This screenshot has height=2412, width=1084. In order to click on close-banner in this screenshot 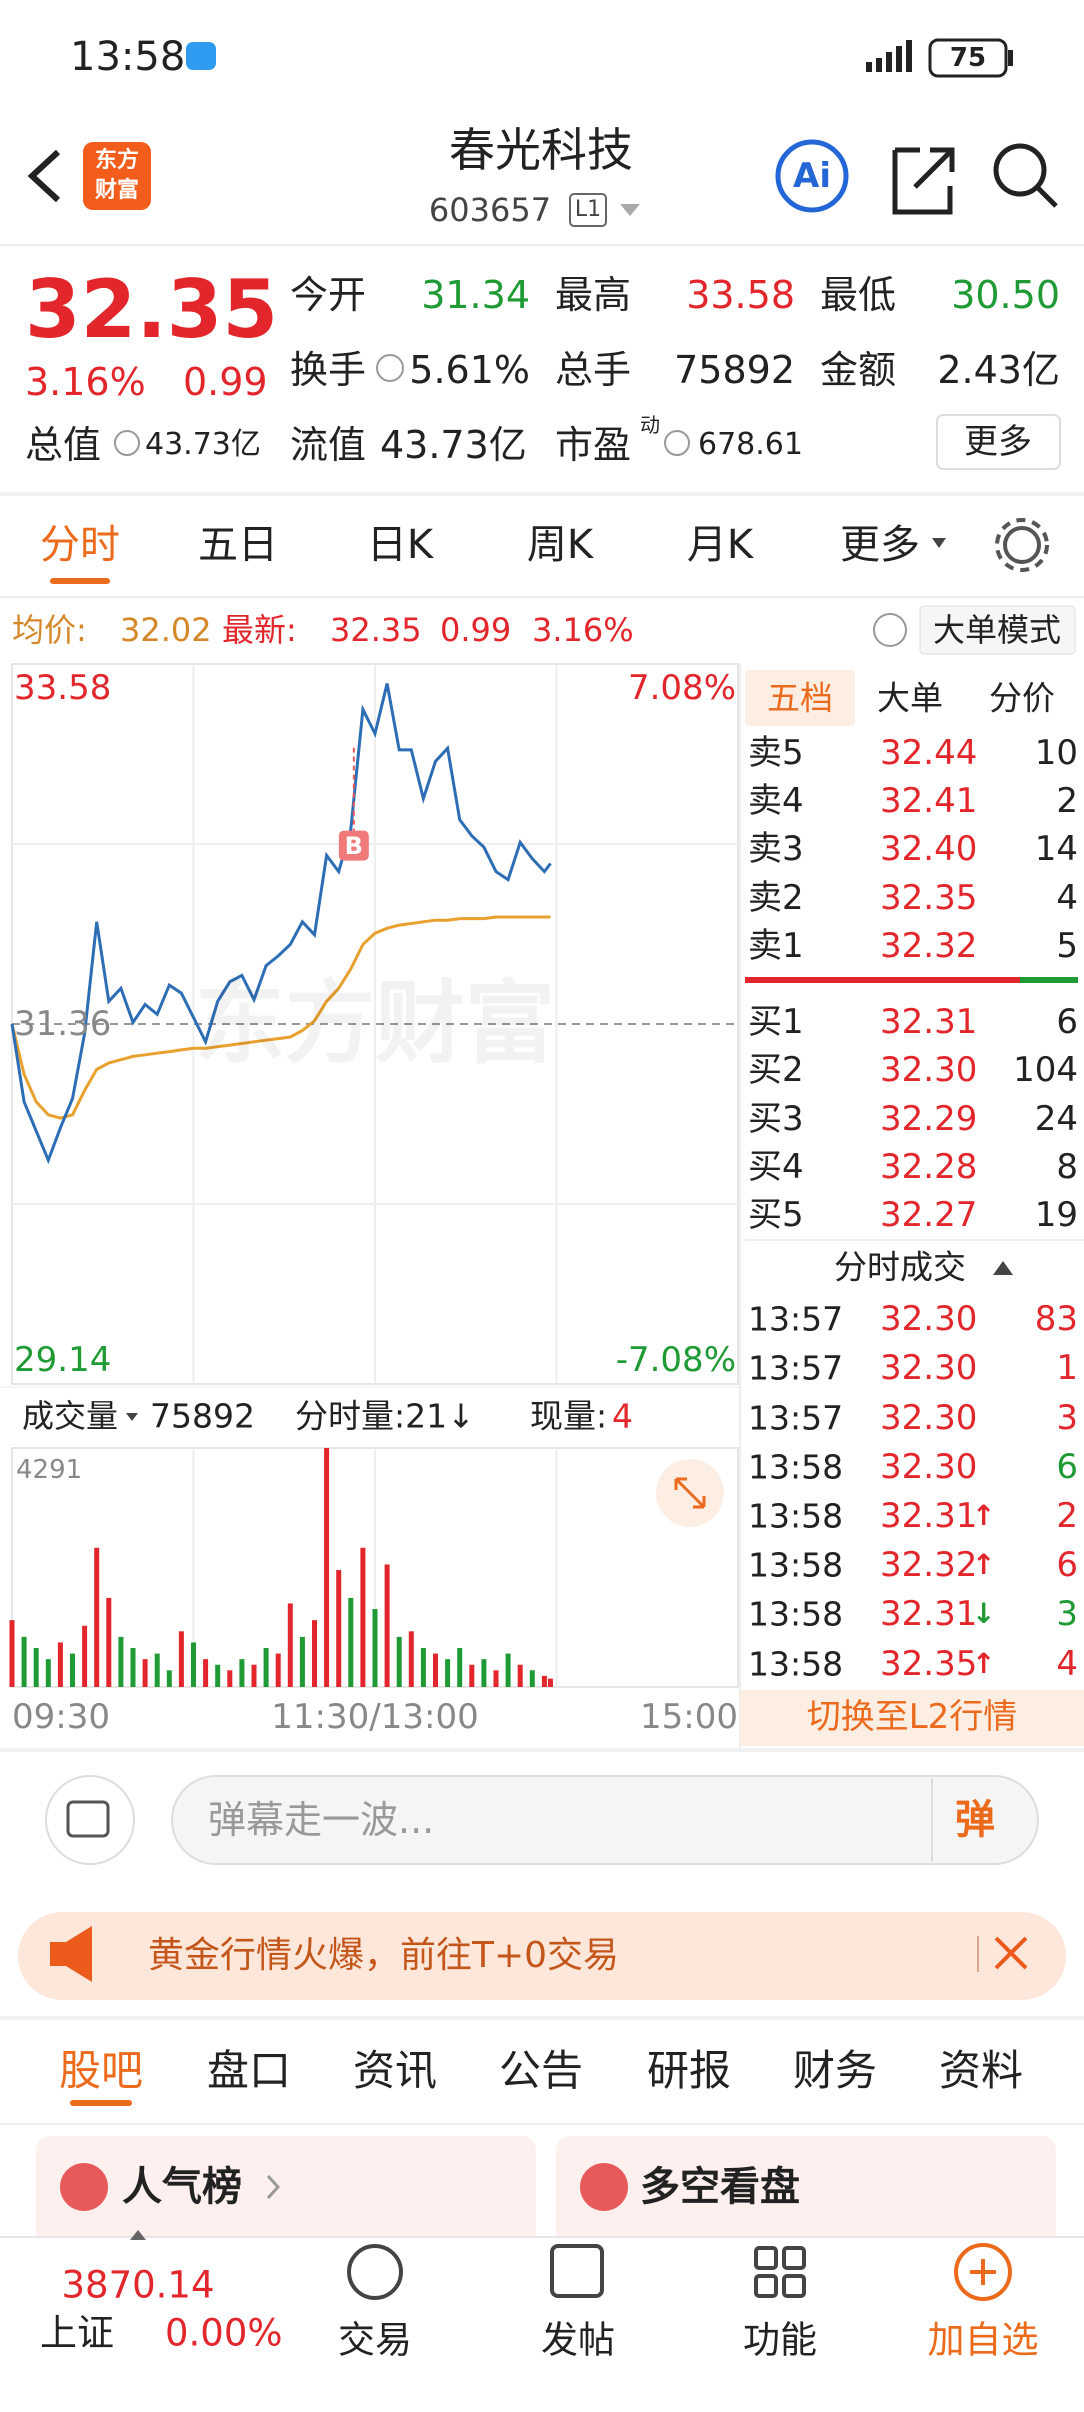, I will do `click(1011, 1953)`.